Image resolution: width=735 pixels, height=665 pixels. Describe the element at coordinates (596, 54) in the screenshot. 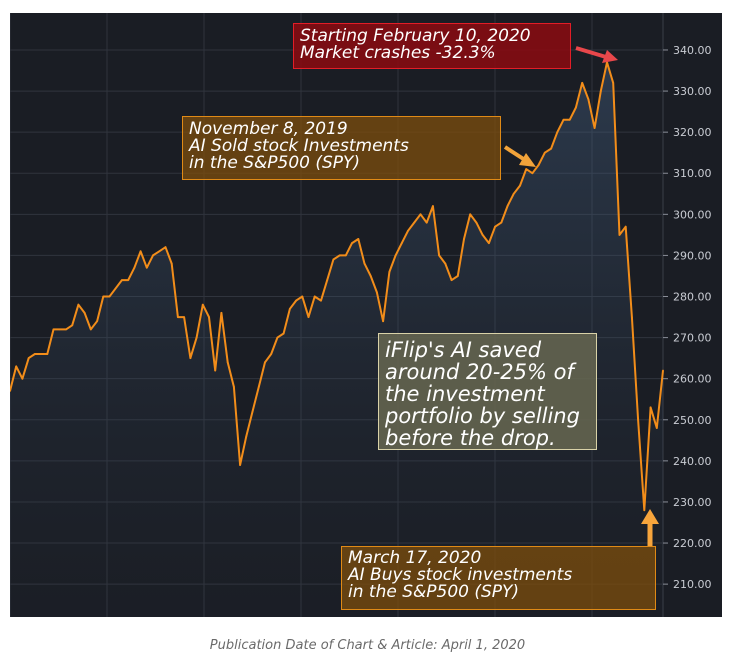

I see `crash-arrow` at that location.